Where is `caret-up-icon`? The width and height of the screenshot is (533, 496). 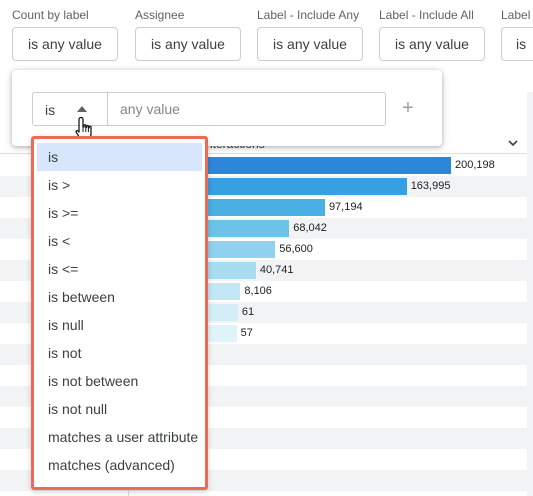
caret-up-icon is located at coordinates (82, 109).